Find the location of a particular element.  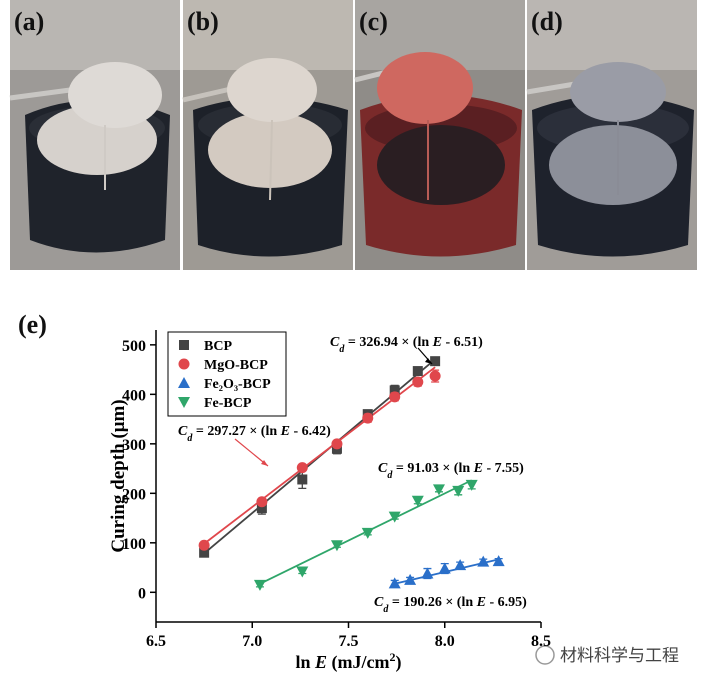

annotation: Cd = 326.94 × (ln E - 6.51) is located at coordinates (406, 345).